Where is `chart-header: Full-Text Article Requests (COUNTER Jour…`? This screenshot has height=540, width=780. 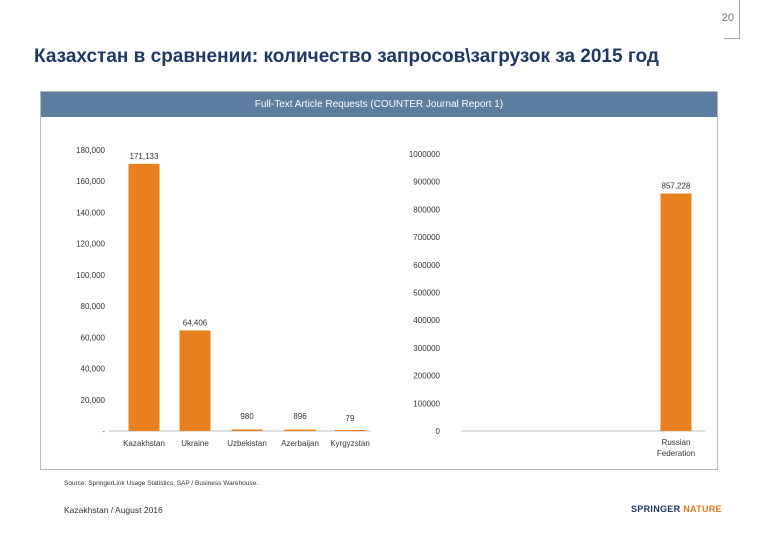
chart-header: Full-Text Article Requests (COUNTER Jour… is located at coordinates (379, 104).